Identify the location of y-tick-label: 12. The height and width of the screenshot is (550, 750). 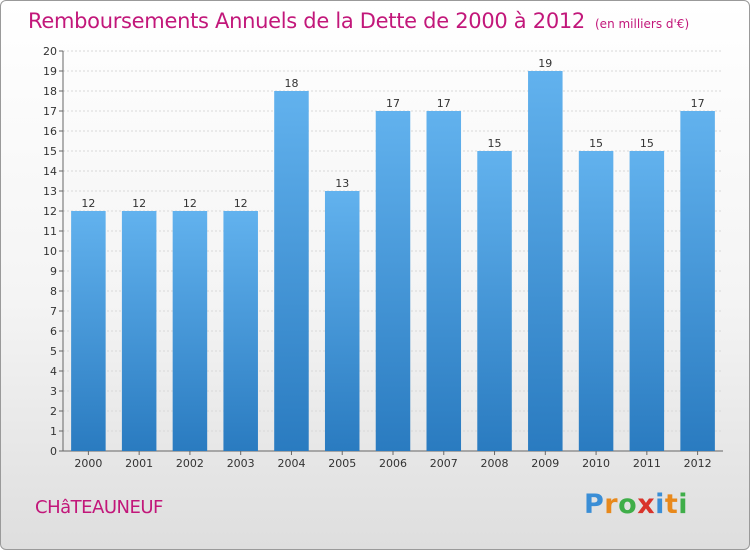
(50, 211).